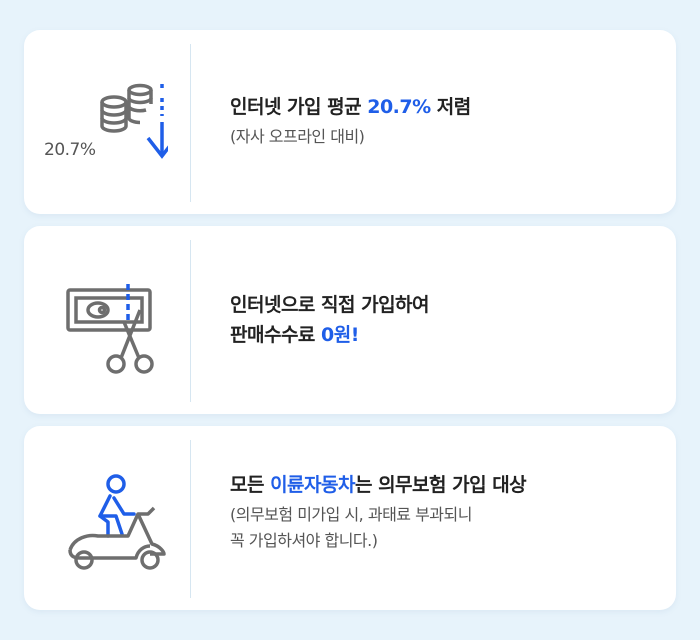  I want to click on insurance-subtitle: (의무보험 미가입 시, 과태료 부과되니 꼭 가입하셔야 합니다.), so click(351, 527).